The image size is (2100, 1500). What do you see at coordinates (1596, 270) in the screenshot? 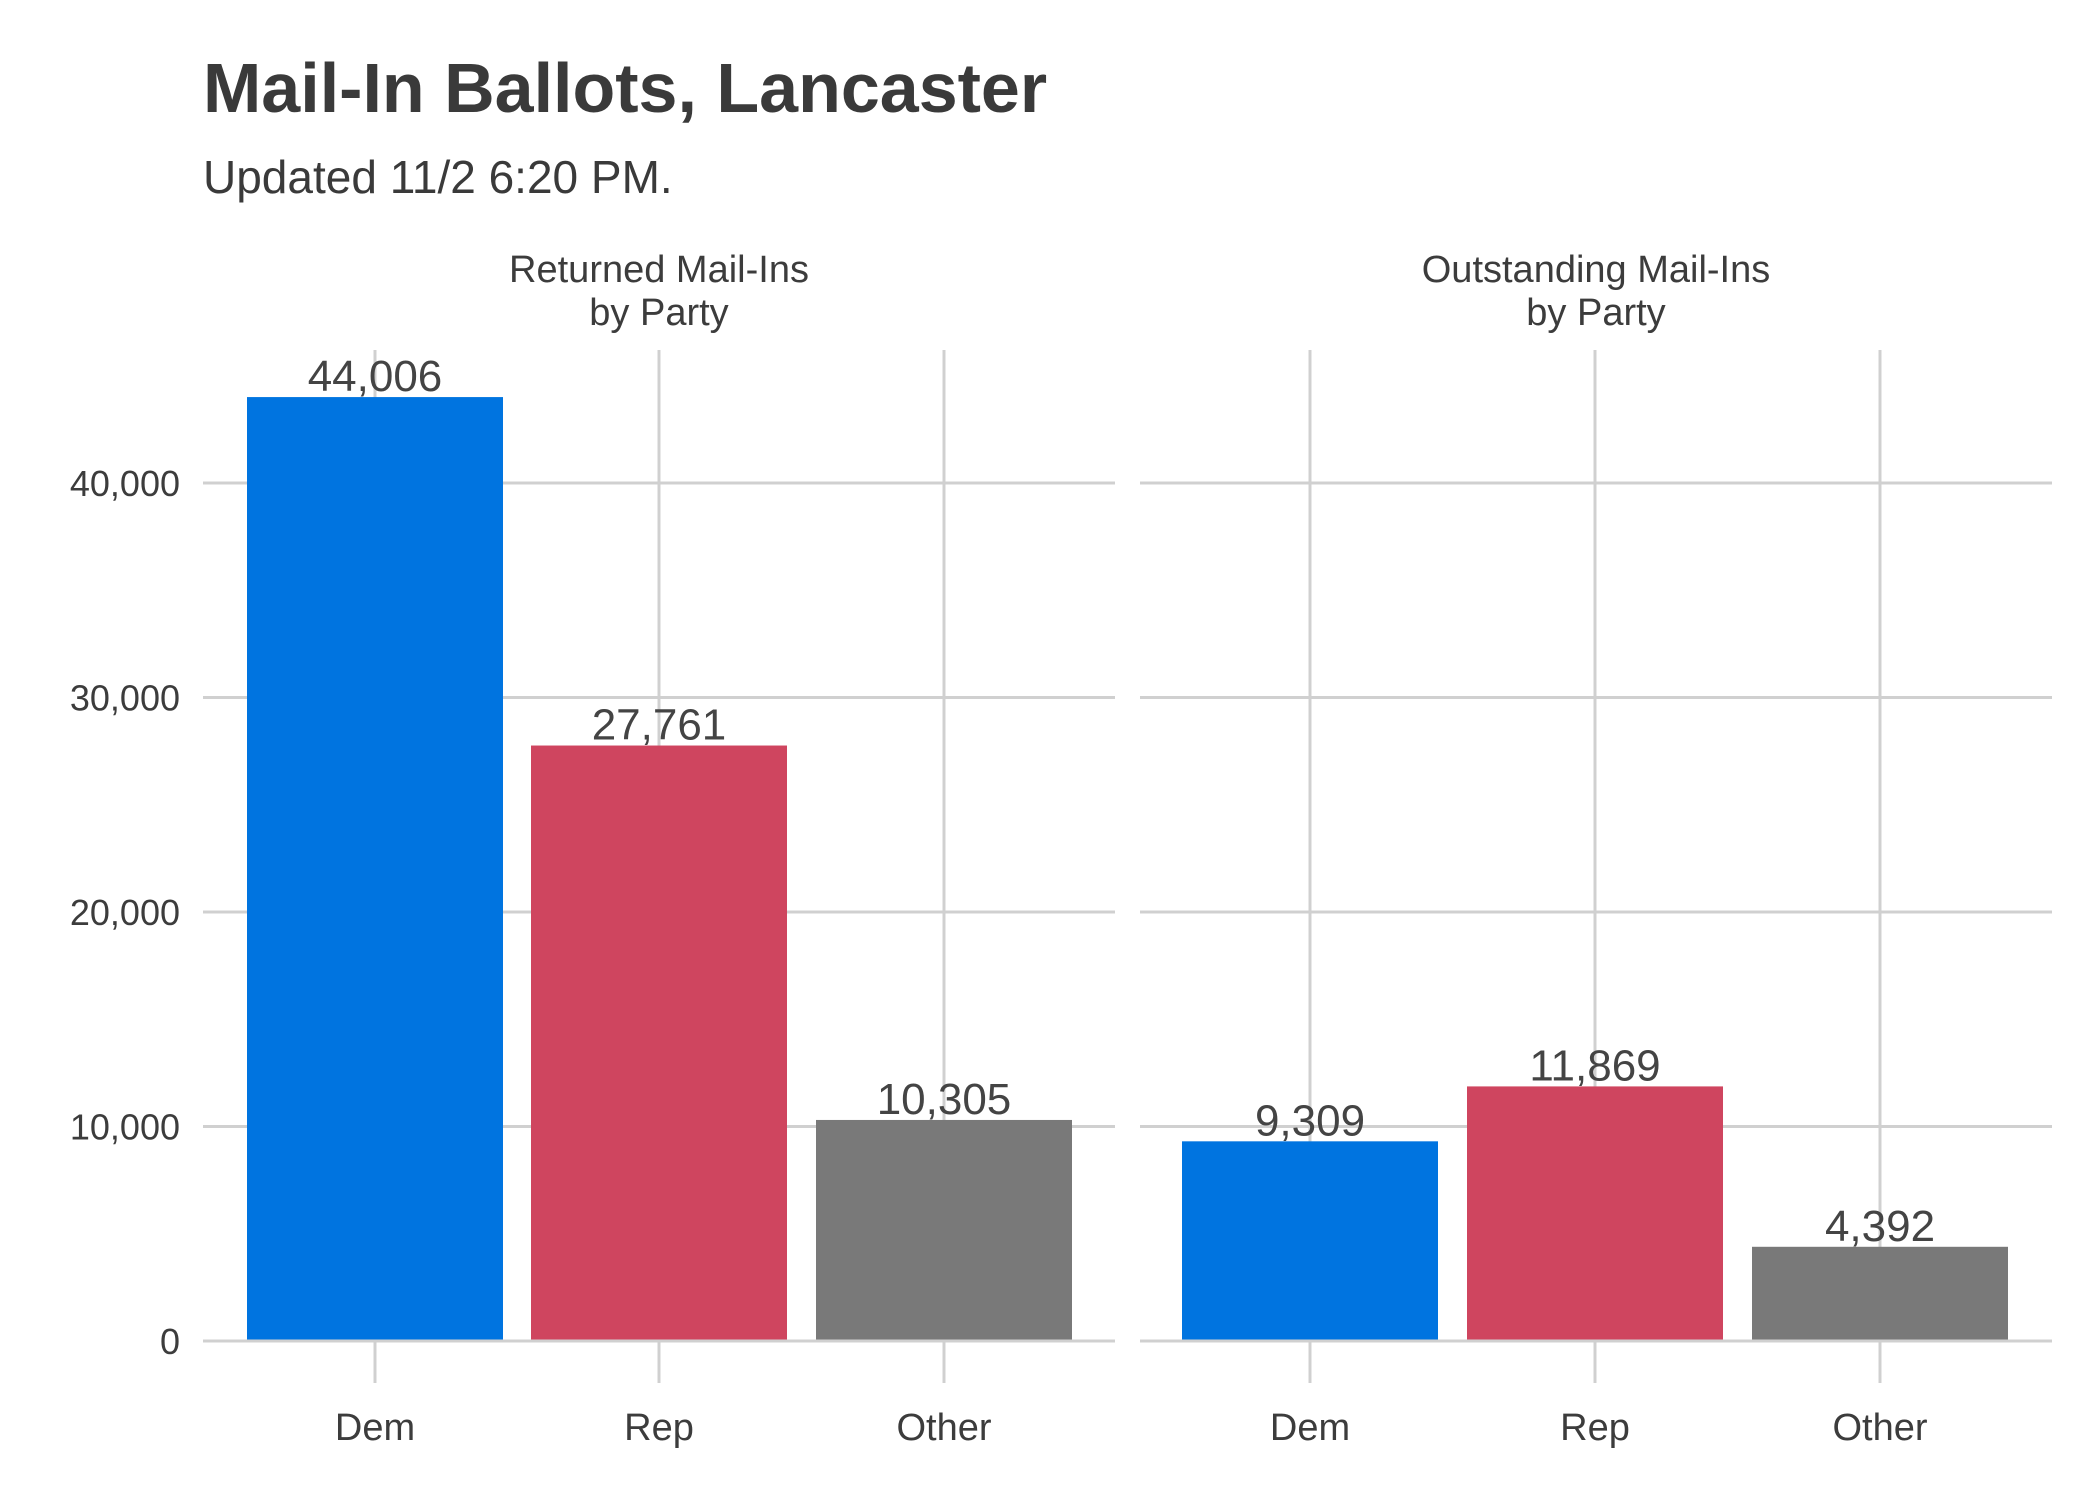
I see `panel-title: Outstanding Mail-Ins` at bounding box center [1596, 270].